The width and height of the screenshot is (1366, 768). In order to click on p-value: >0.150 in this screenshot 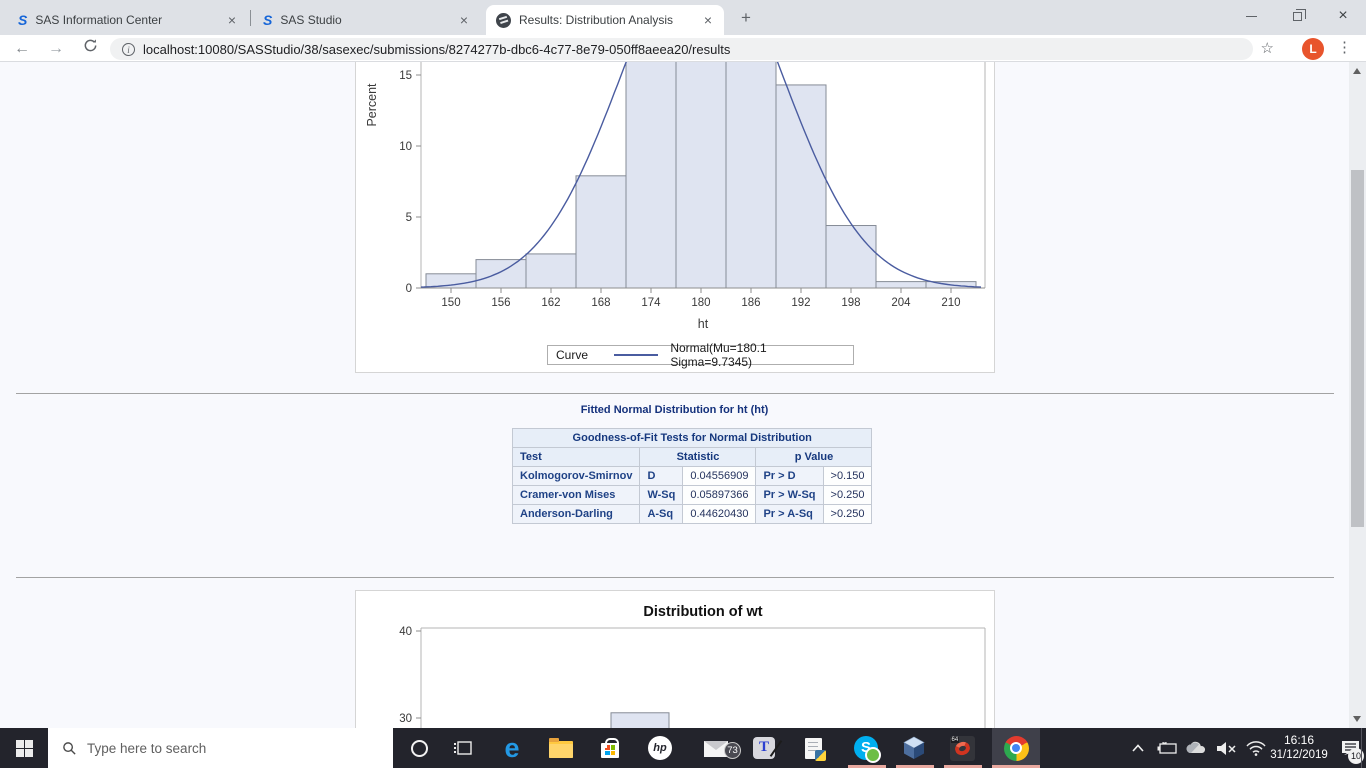, I will do `click(847, 476)`.